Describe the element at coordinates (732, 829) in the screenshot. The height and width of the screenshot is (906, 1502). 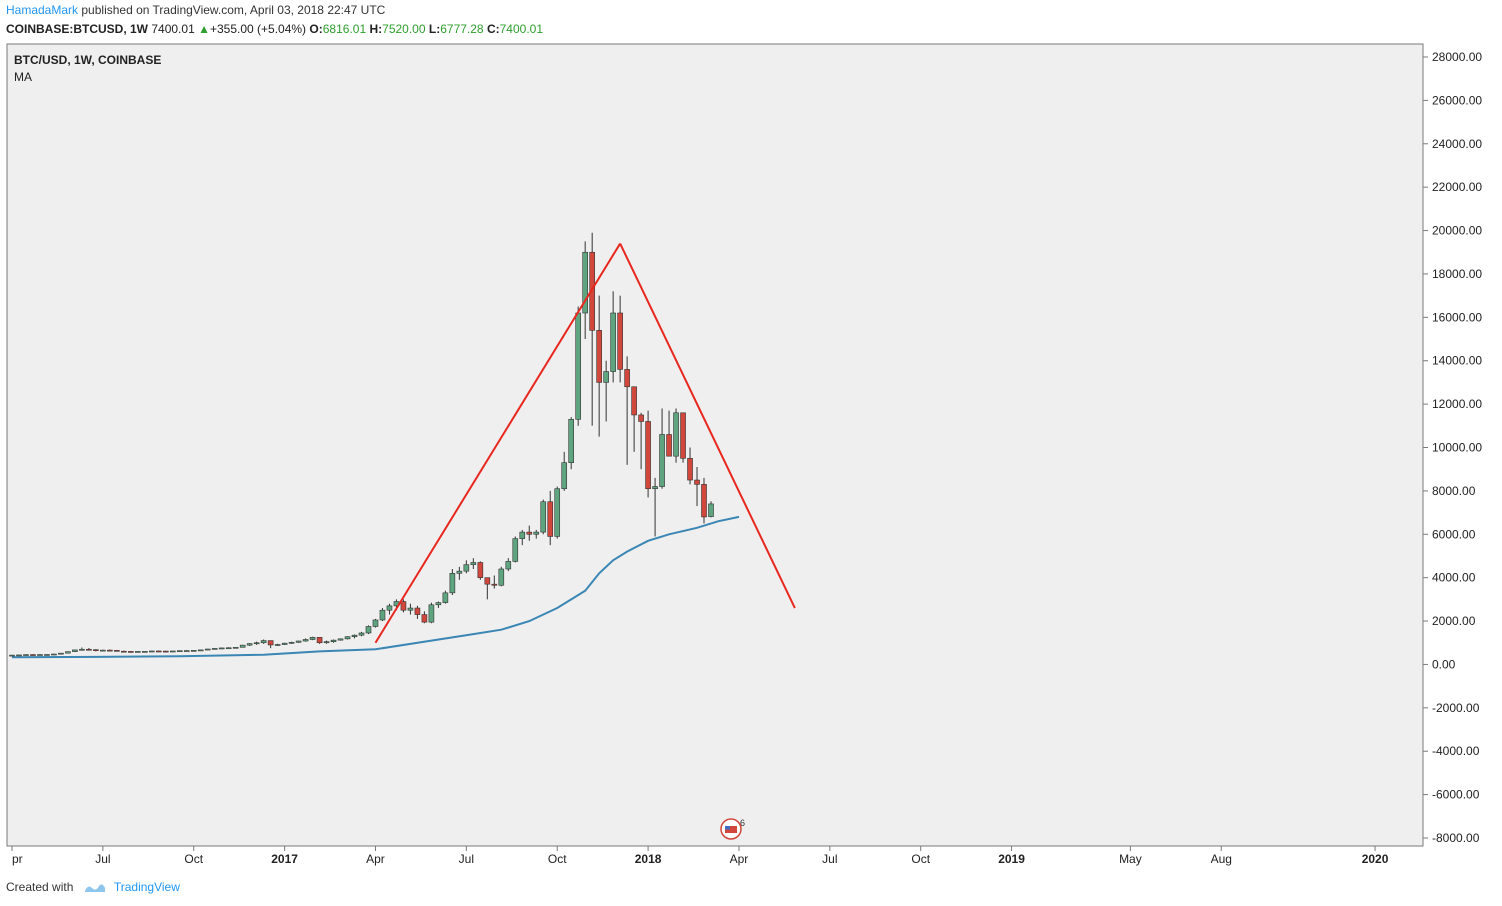
I see `event-flag-icon: 6` at that location.